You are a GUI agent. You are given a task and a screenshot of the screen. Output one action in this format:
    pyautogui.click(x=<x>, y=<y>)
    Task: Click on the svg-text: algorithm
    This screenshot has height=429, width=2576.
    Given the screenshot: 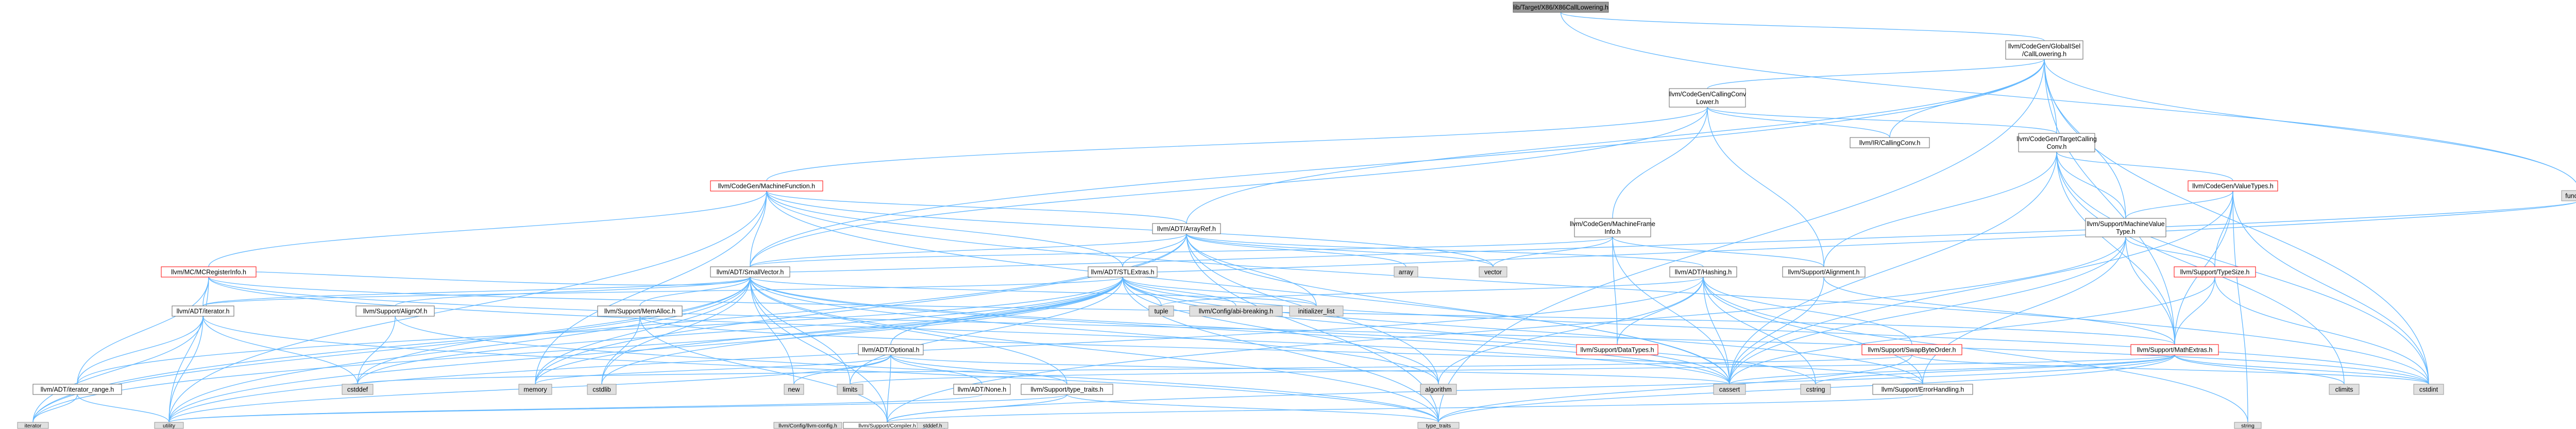 What is the action you would take?
    pyautogui.click(x=1438, y=389)
    